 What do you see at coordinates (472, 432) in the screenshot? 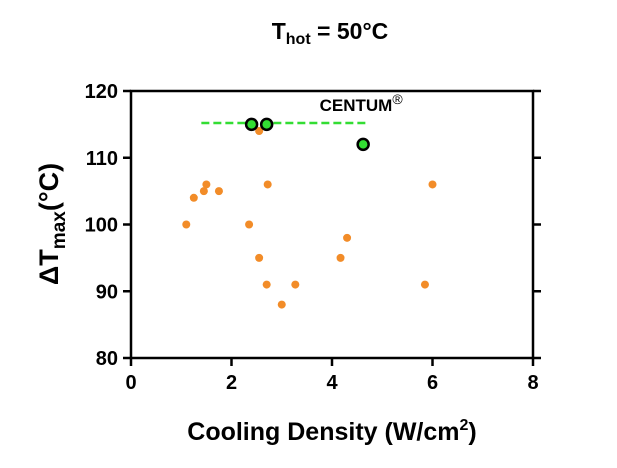
I see `x-axis-title-end: )` at bounding box center [472, 432].